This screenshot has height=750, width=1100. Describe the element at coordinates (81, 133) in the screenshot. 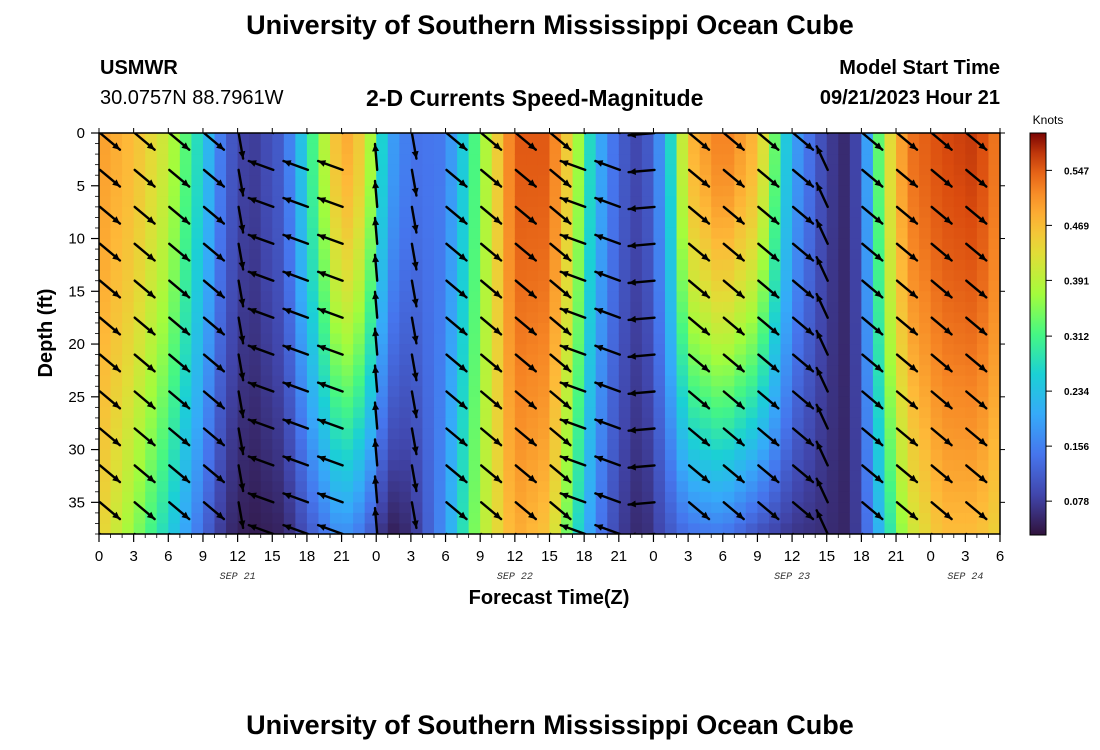

I see `y-tick-label: 0` at that location.